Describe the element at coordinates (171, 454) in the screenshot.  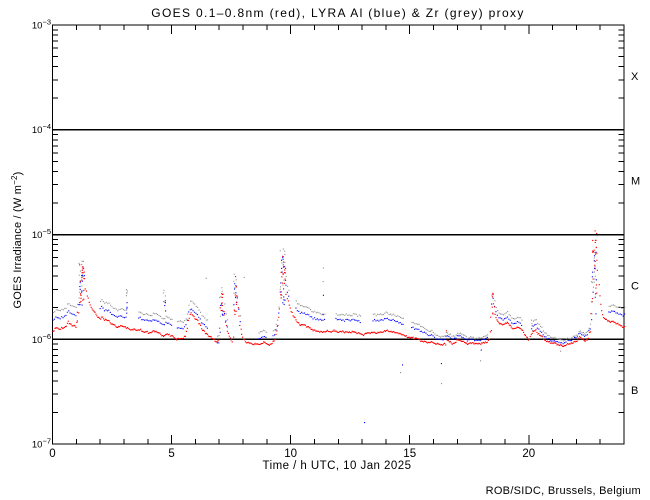
I see `svg-text: 5` at that location.